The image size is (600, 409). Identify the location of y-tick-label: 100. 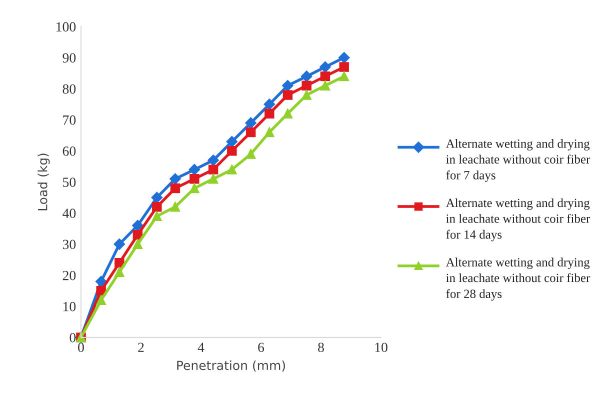
(66, 27).